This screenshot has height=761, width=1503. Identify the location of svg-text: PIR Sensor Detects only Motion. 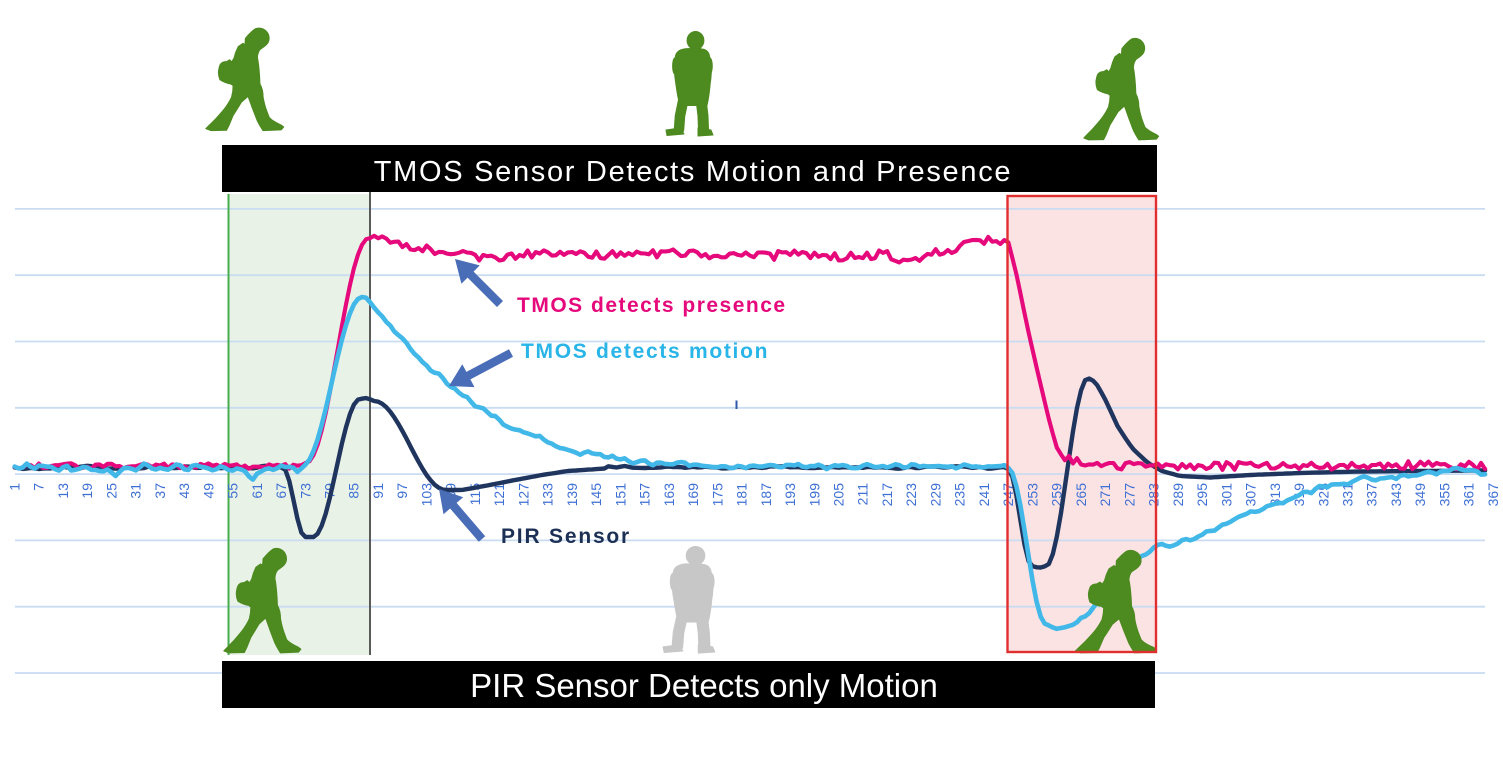
(704, 685).